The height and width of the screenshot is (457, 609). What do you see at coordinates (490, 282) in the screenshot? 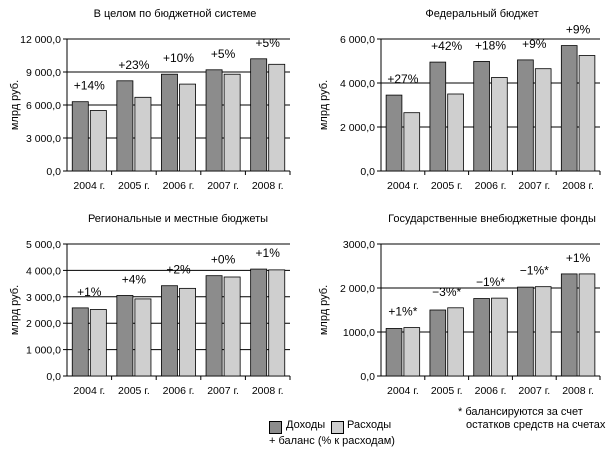
I see `balance-label: −1%*` at bounding box center [490, 282].